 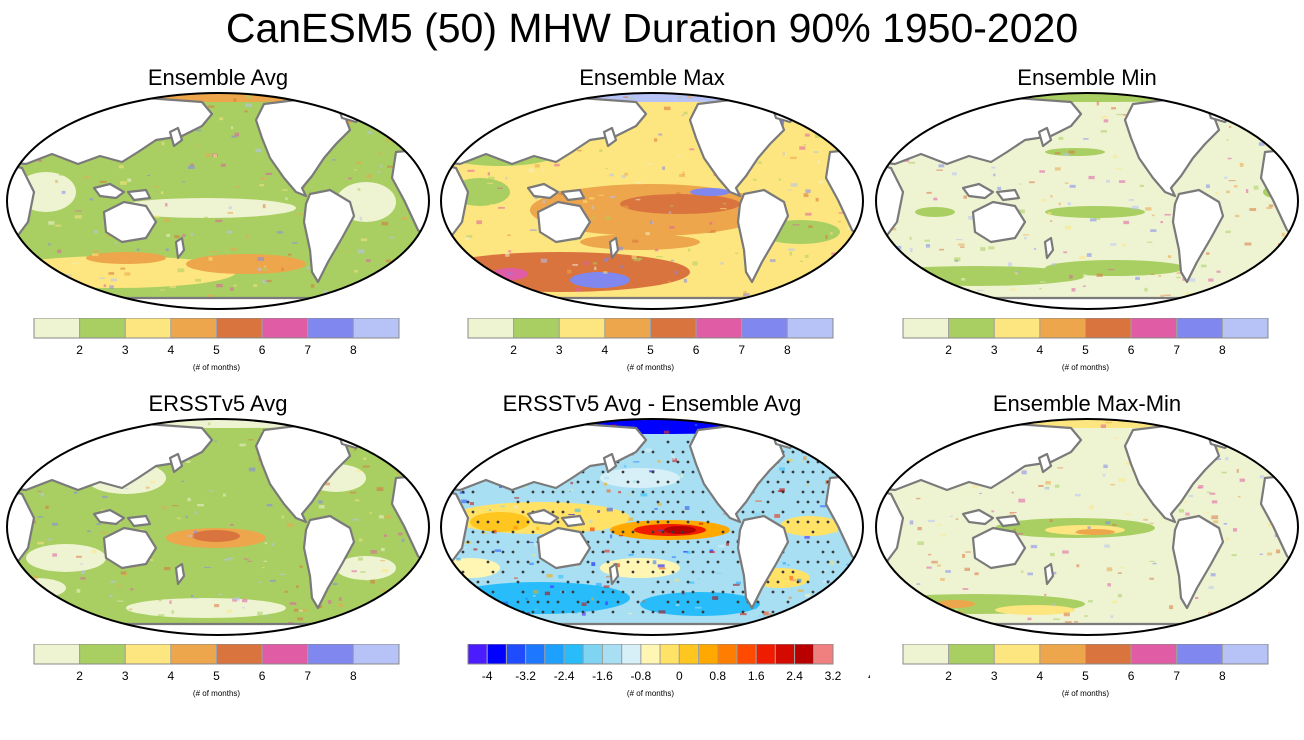 What do you see at coordinates (640, 478) in the screenshot?
I see `field-region` at bounding box center [640, 478].